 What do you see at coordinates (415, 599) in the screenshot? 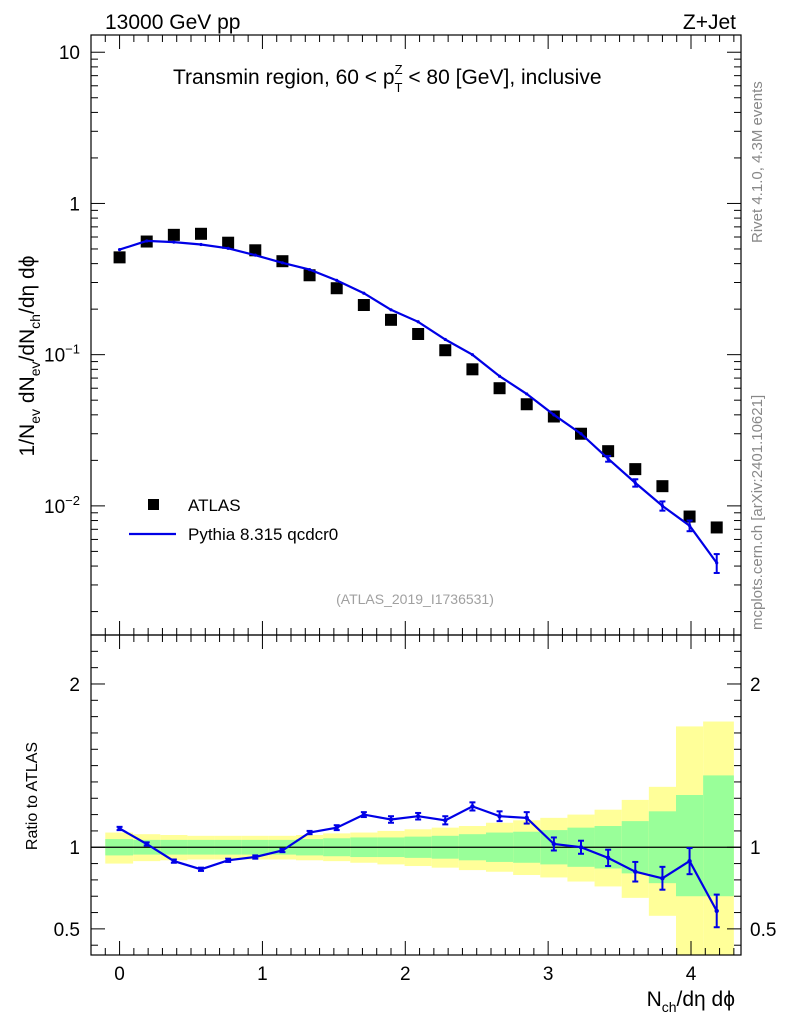
I see `analysis-watermark: (ATLAS_2019_I1736531)` at bounding box center [415, 599].